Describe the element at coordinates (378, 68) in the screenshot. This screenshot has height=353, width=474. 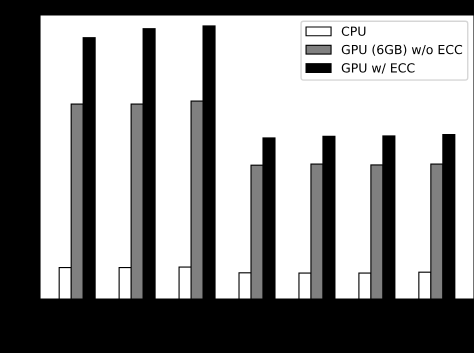
I see `legend-label: GPU w/ ECC` at that location.